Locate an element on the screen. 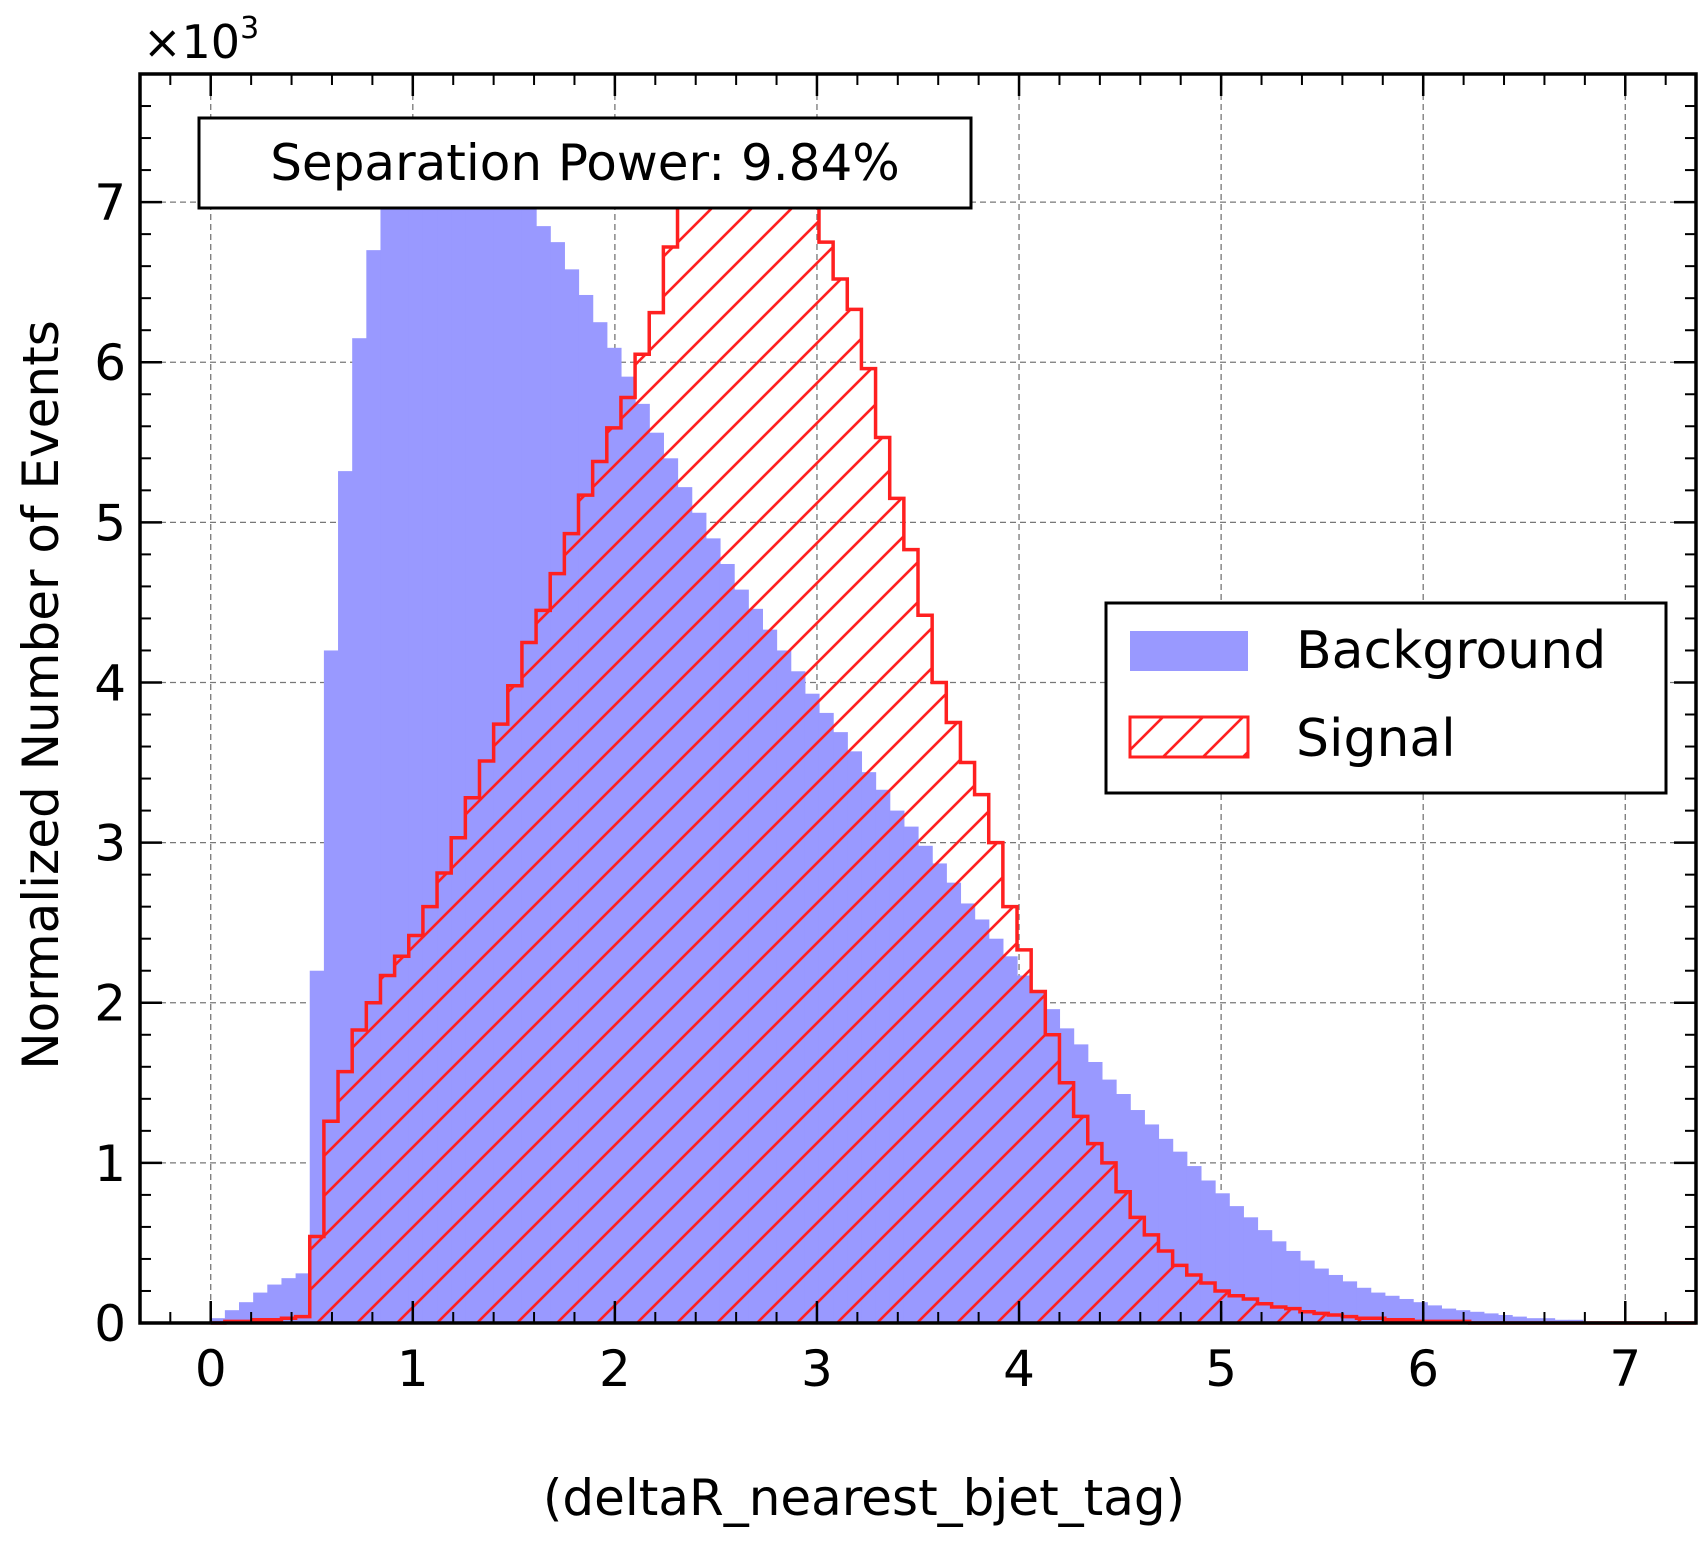 This screenshot has width=1704, height=1545. annotation-box: Separation Power: 9.84% is located at coordinates (585, 163).